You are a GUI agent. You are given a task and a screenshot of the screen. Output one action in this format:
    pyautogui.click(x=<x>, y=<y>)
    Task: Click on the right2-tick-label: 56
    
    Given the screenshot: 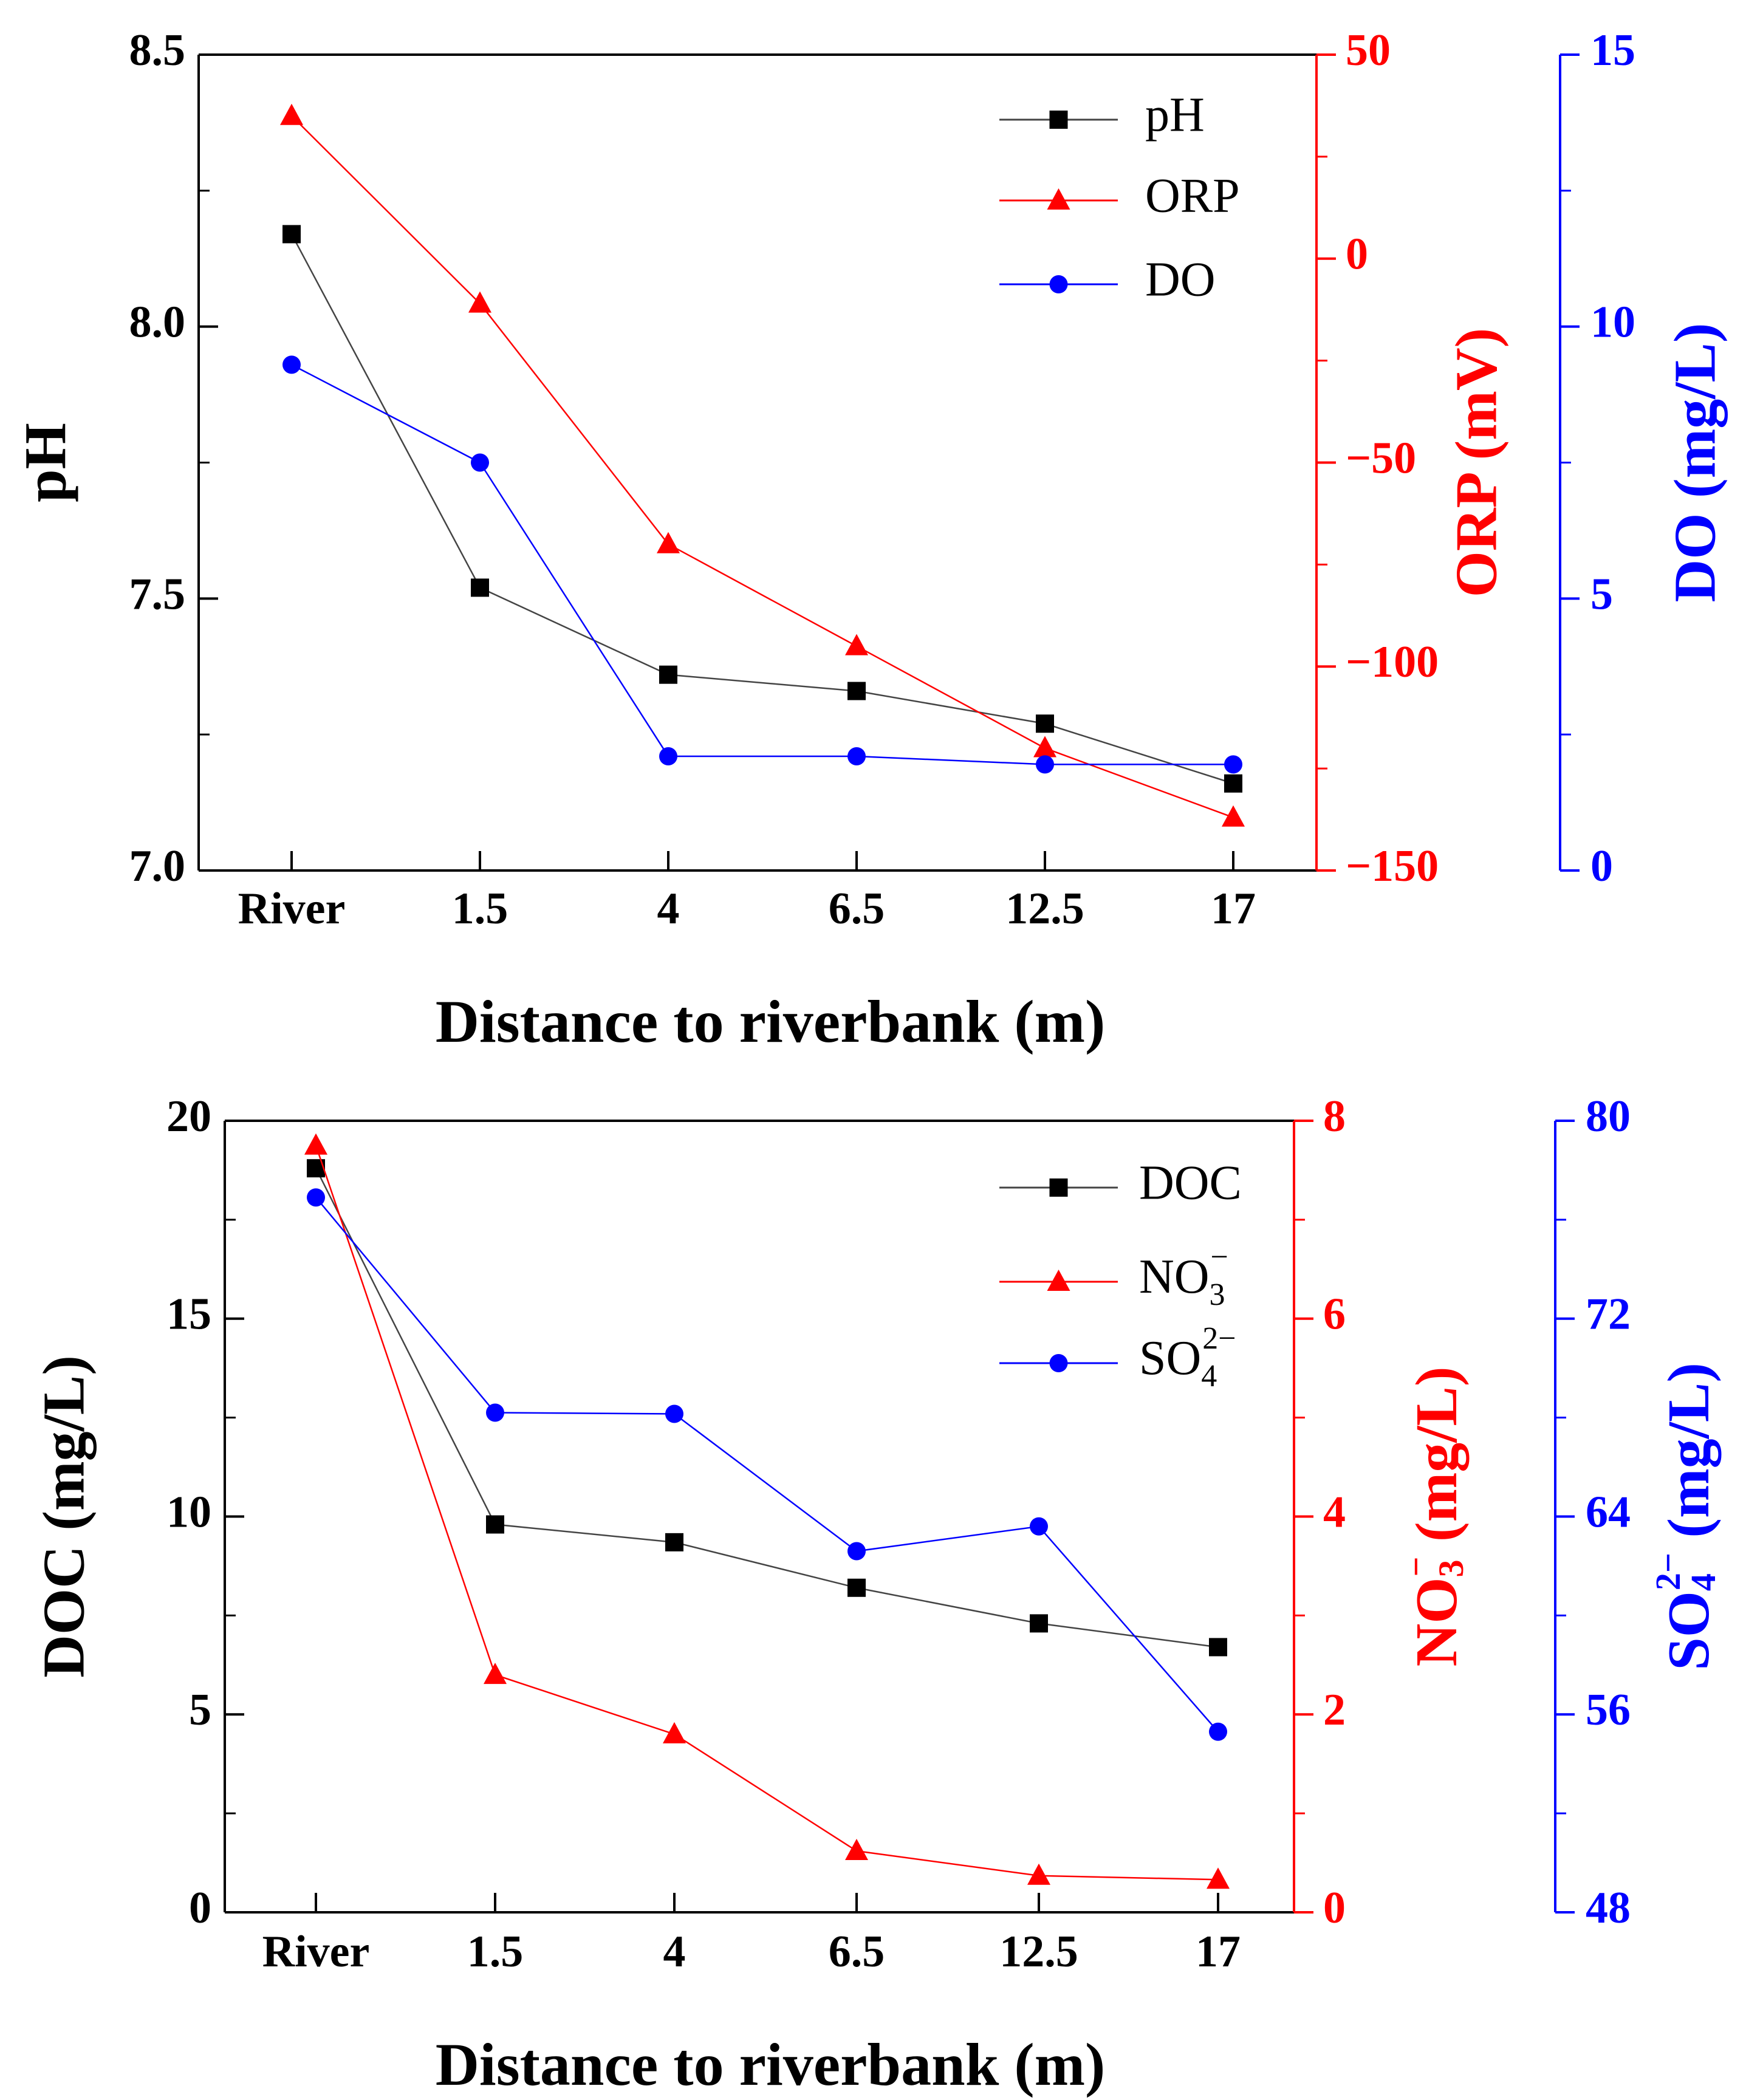 What is the action you would take?
    pyautogui.click(x=1609, y=1710)
    